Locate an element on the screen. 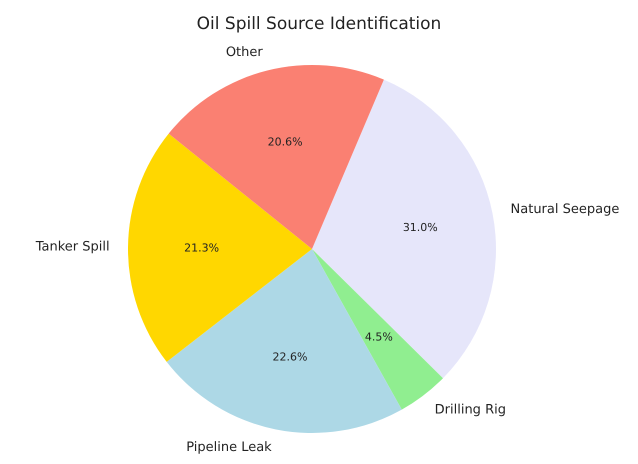  chart-title: Oil Spill Source Identification is located at coordinates (319, 24).